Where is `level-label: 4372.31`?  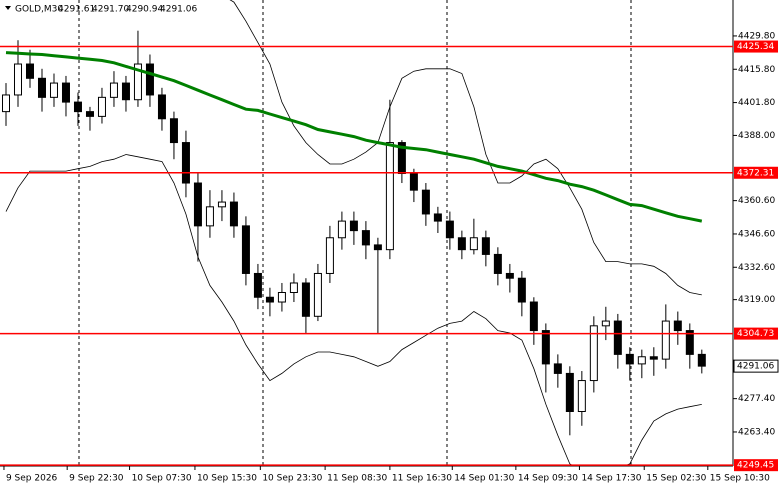 level-label: 4372.31 is located at coordinates (755, 173).